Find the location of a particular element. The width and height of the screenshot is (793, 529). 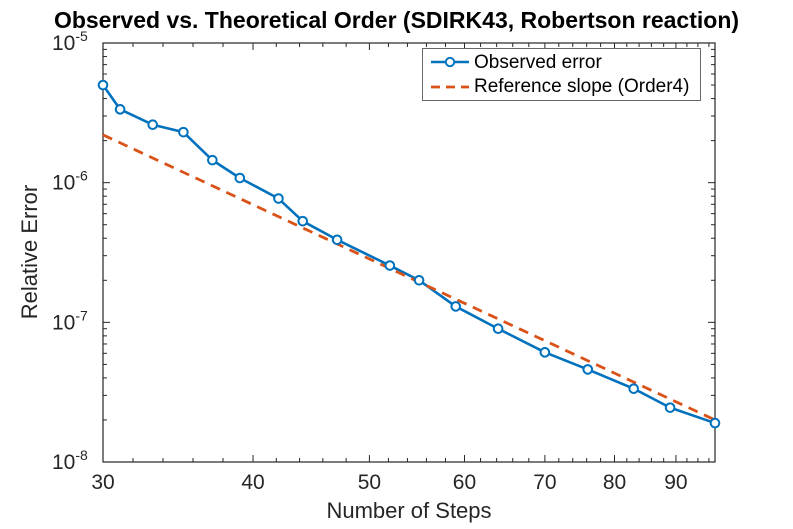

x-tick-label: 60 is located at coordinates (464, 482).